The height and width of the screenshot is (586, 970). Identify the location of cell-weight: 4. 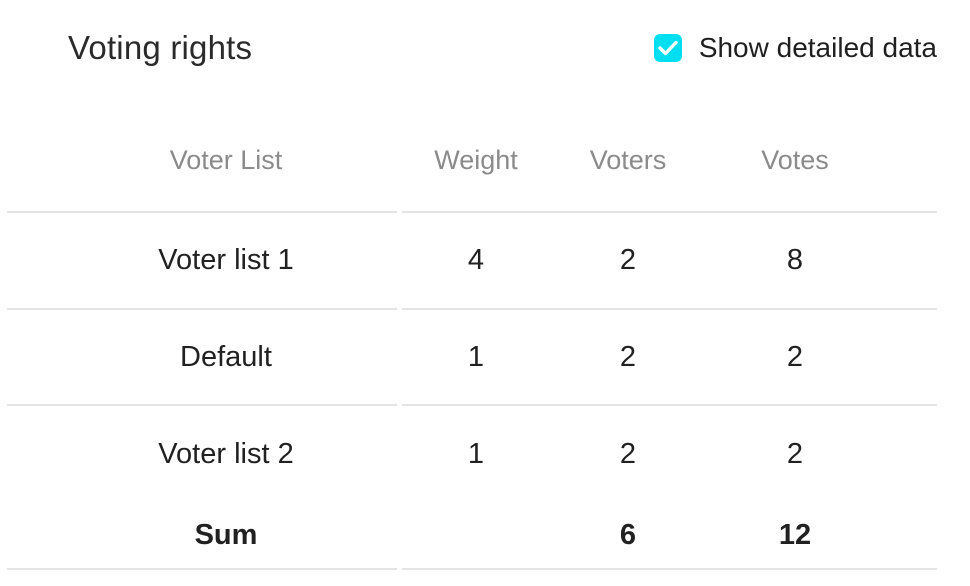
(476, 260).